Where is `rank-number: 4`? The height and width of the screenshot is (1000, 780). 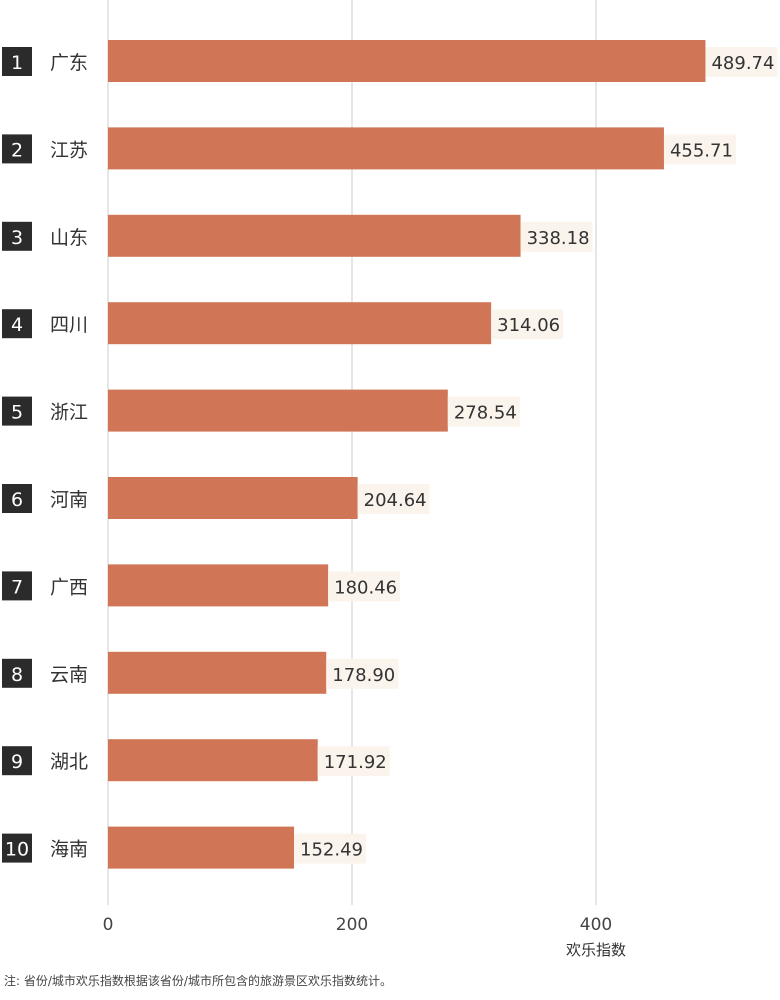 rank-number: 4 is located at coordinates (17, 325).